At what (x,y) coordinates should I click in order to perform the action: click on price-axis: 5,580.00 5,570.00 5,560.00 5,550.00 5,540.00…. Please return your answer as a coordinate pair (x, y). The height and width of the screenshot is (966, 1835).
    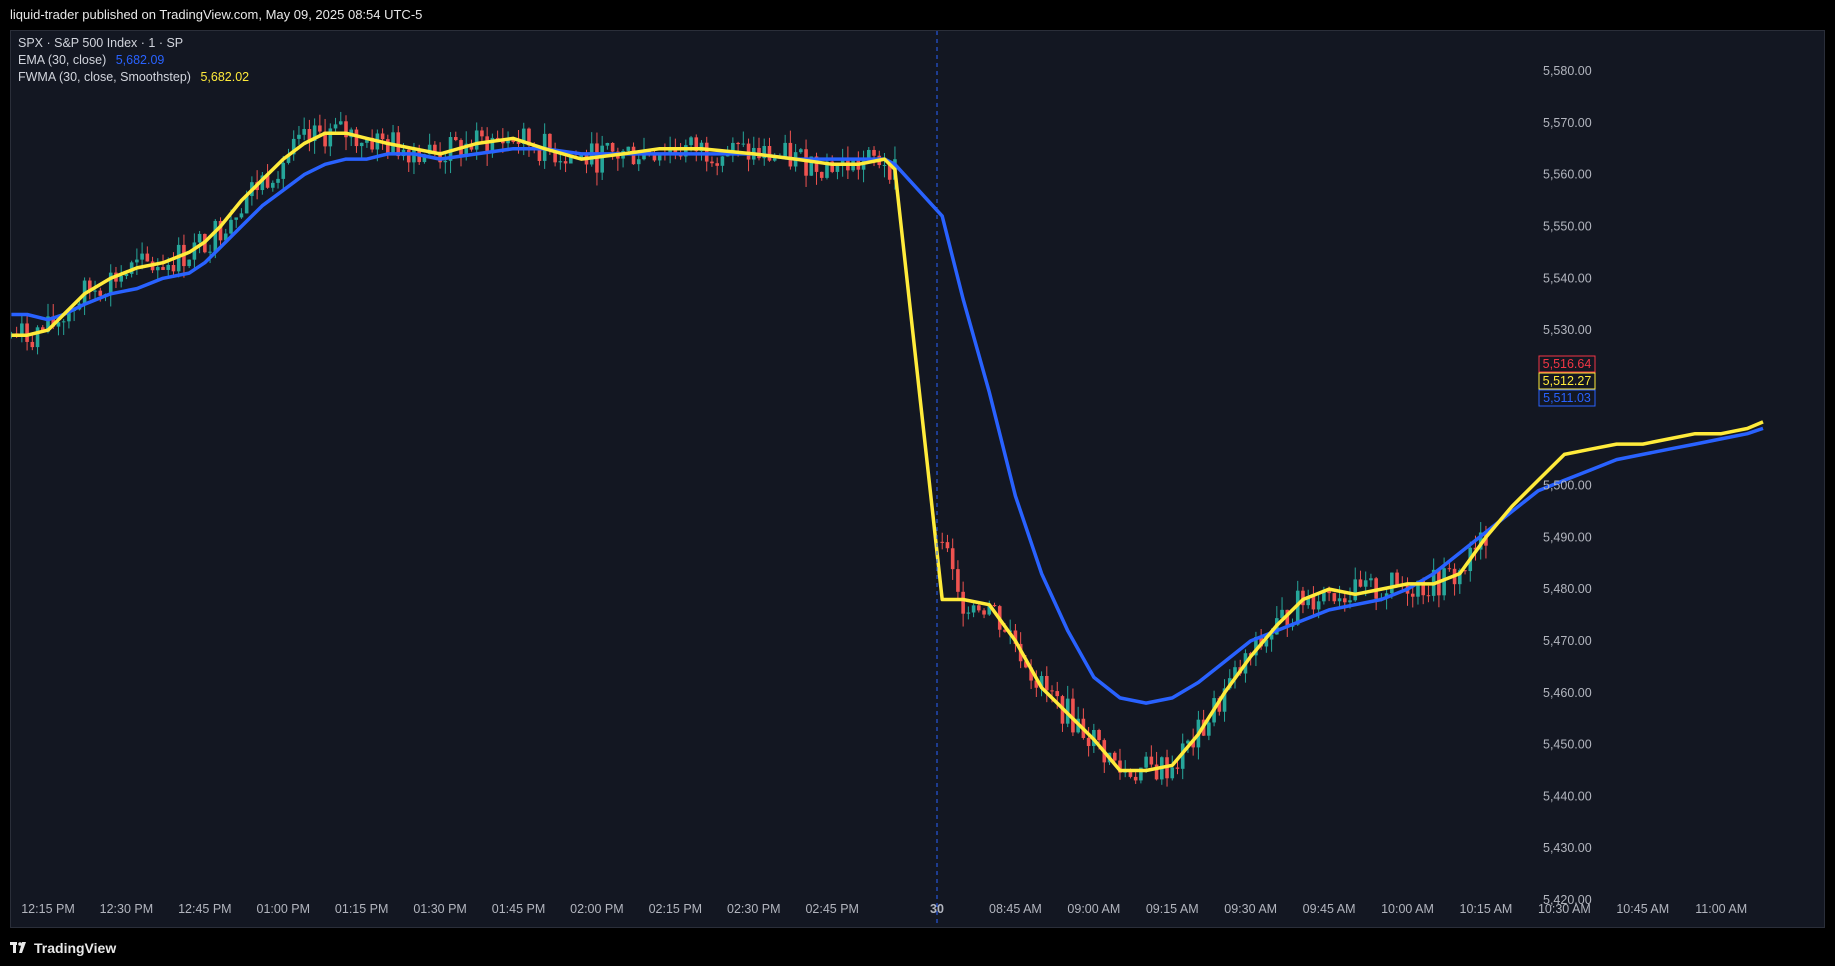
    Looking at the image, I should click on (1567, 485).